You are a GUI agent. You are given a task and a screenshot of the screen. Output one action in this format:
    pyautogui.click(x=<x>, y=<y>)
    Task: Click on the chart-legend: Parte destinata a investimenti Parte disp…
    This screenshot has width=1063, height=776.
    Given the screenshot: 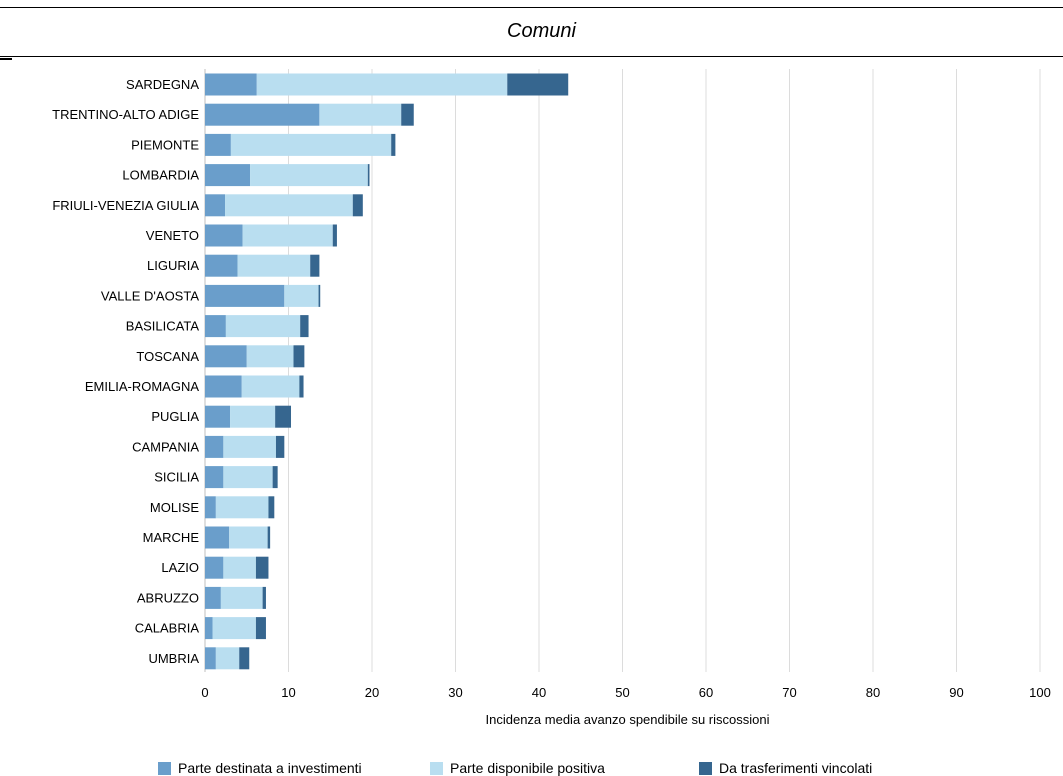 What is the action you would take?
    pyautogui.click(x=531, y=768)
    